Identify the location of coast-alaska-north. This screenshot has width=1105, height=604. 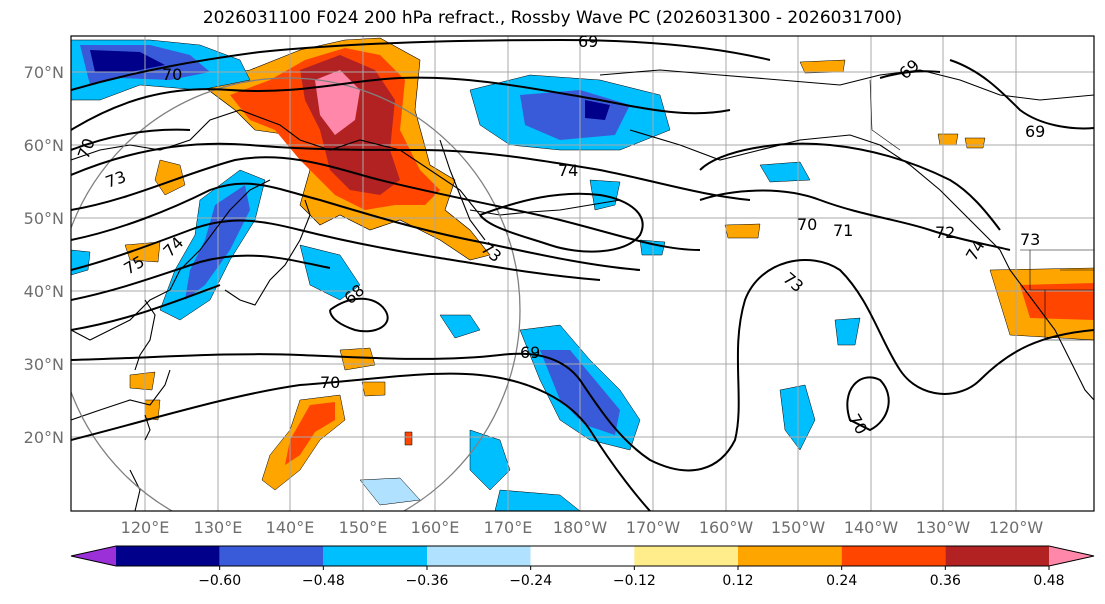
(846, 85).